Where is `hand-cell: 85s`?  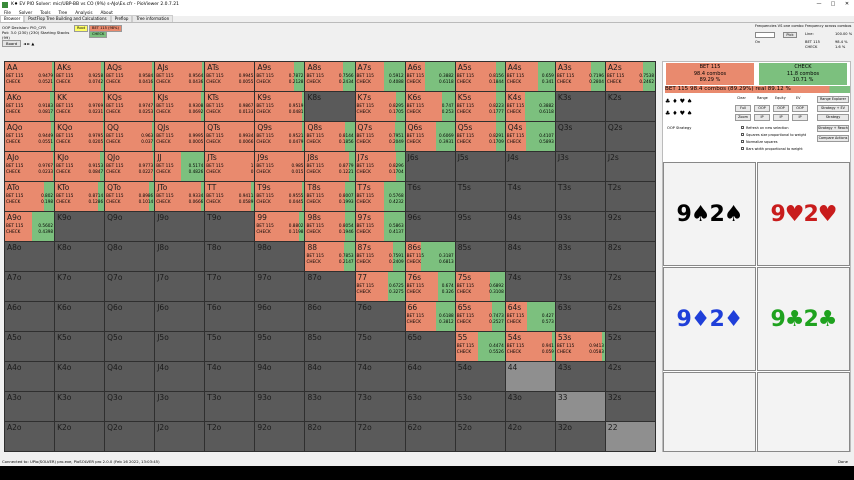
hand-cell: 85s is located at coordinates (480, 256).